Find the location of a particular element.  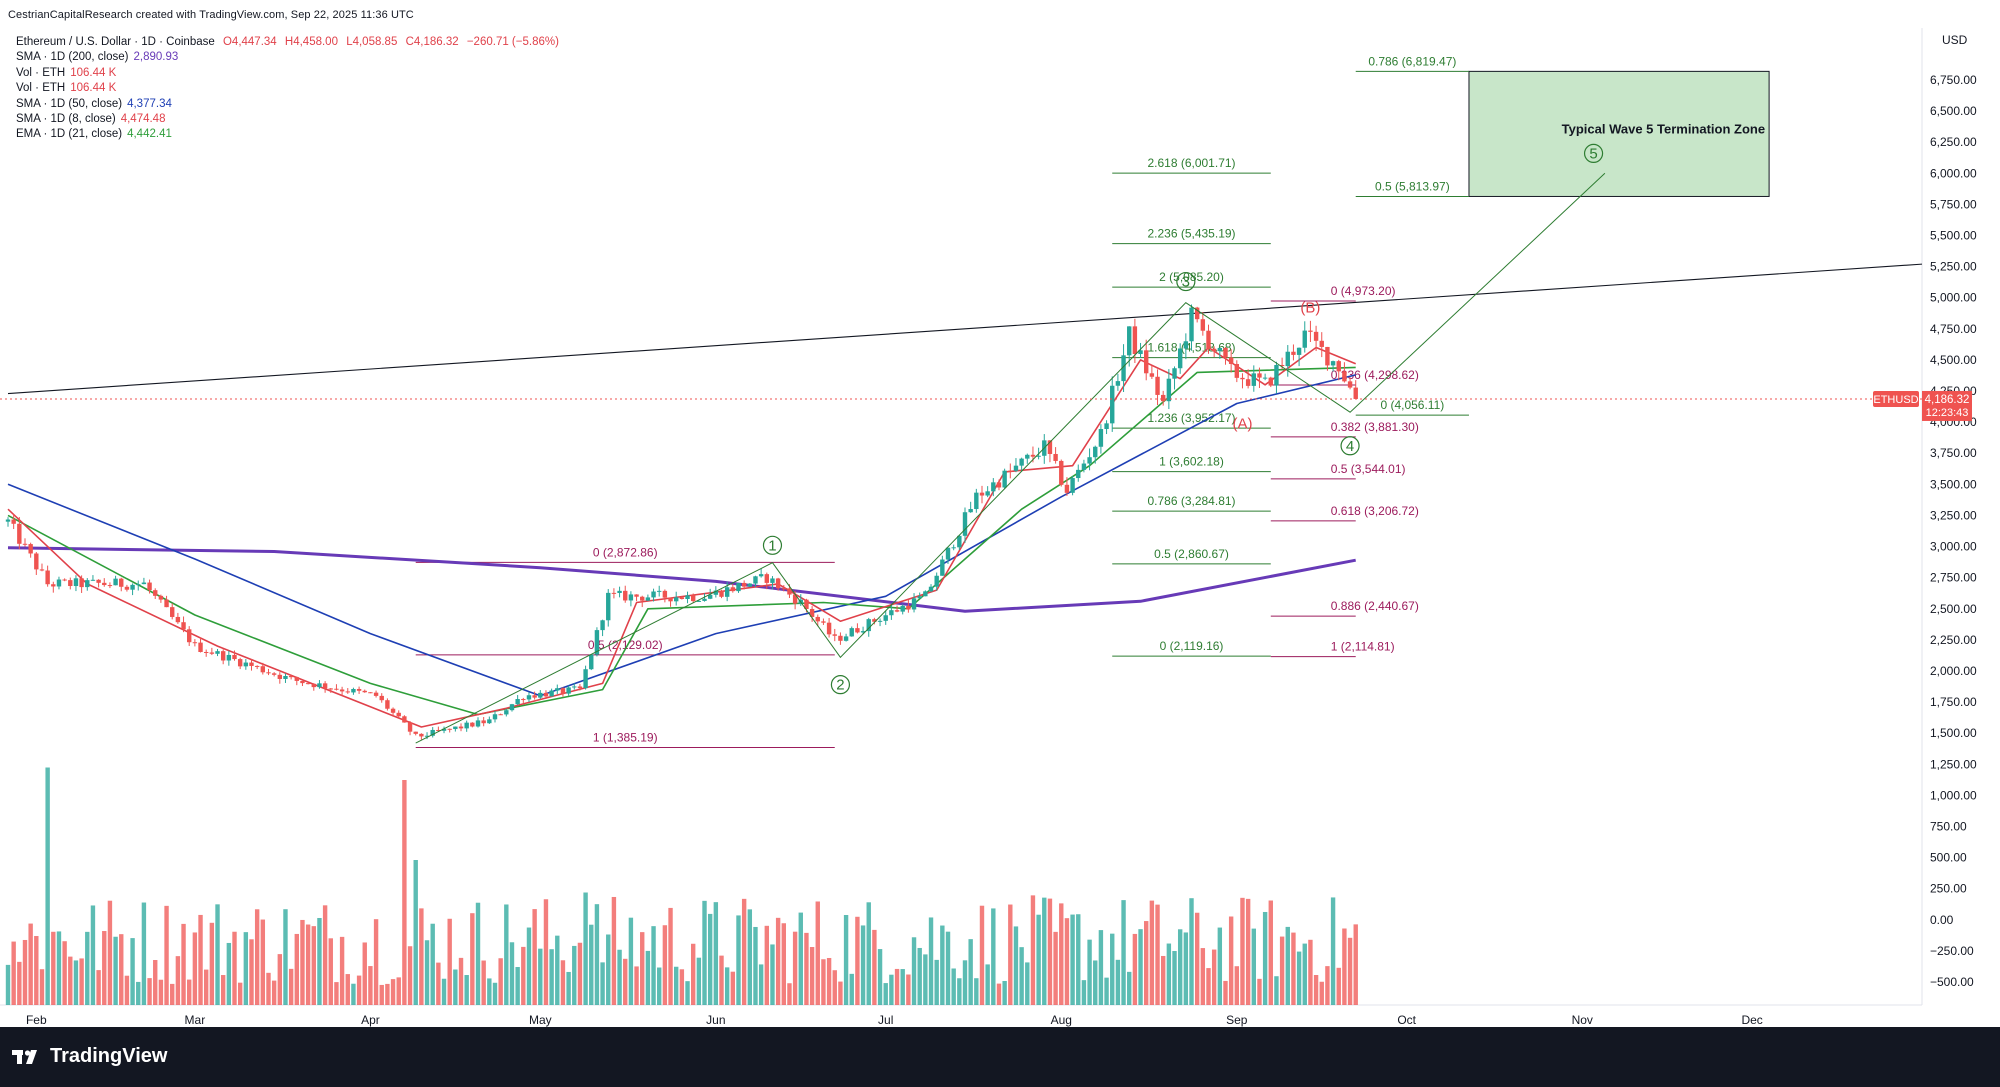

wave-label: 5 is located at coordinates (1593, 153).